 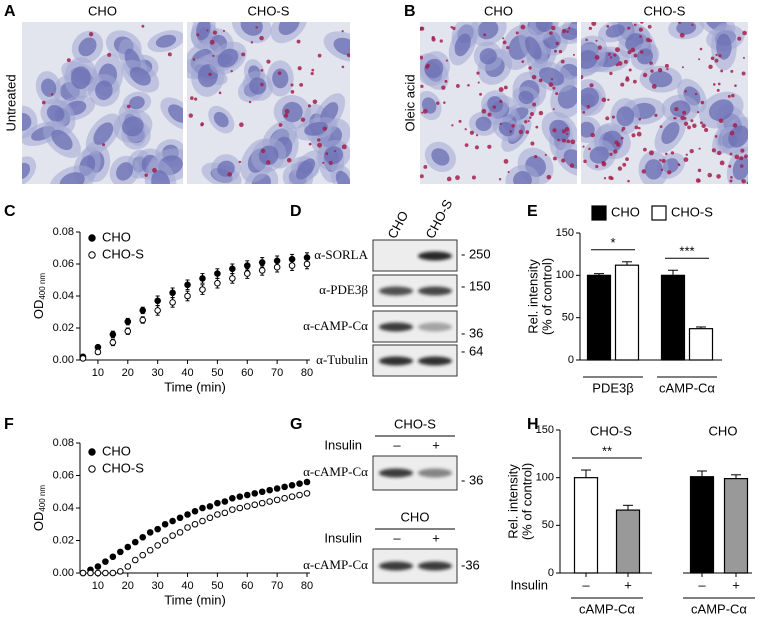 What do you see at coordinates (63, 475) in the screenshot?
I see `y-tick-label: 0.06` at bounding box center [63, 475].